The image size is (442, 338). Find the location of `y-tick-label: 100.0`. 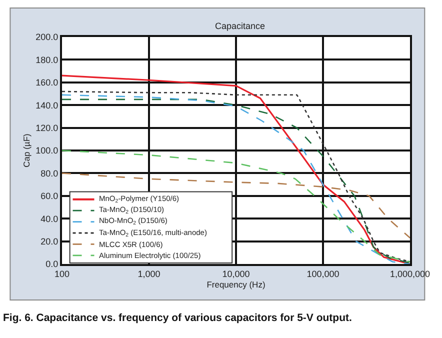

y-tick-label: 100.0 is located at coordinates (47, 151).